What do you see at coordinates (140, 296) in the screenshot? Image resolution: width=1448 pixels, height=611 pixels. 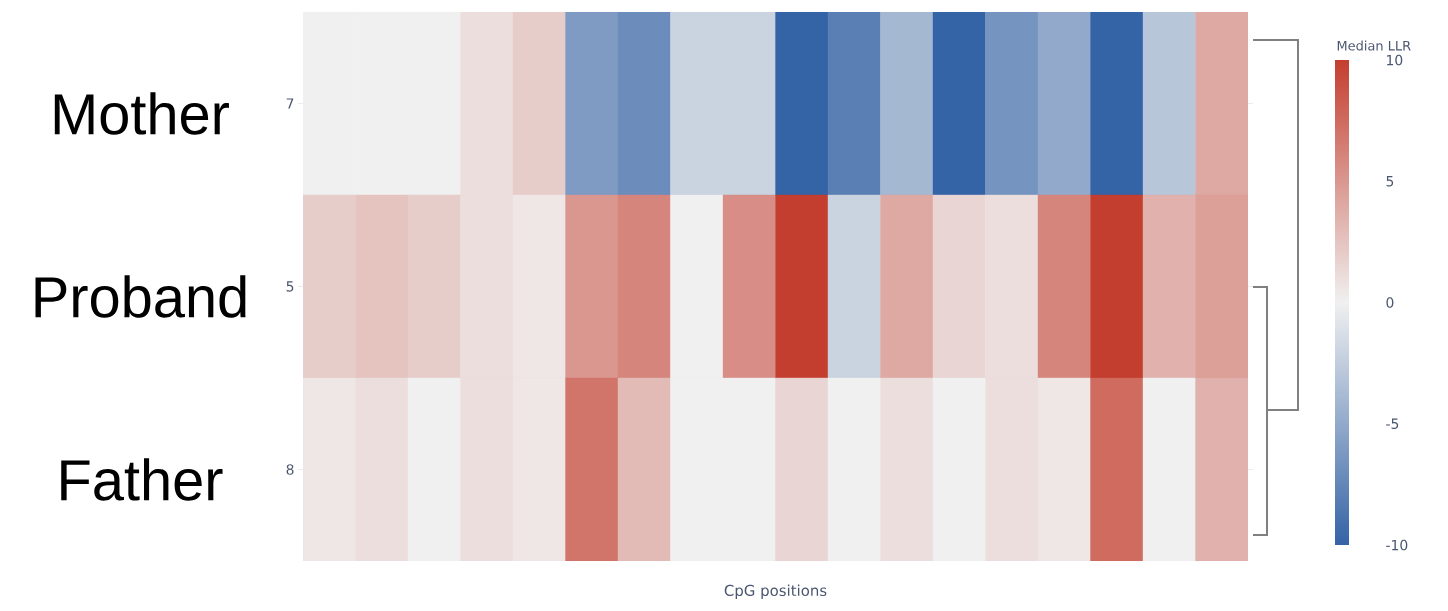 I see `text: Proband` at bounding box center [140, 296].